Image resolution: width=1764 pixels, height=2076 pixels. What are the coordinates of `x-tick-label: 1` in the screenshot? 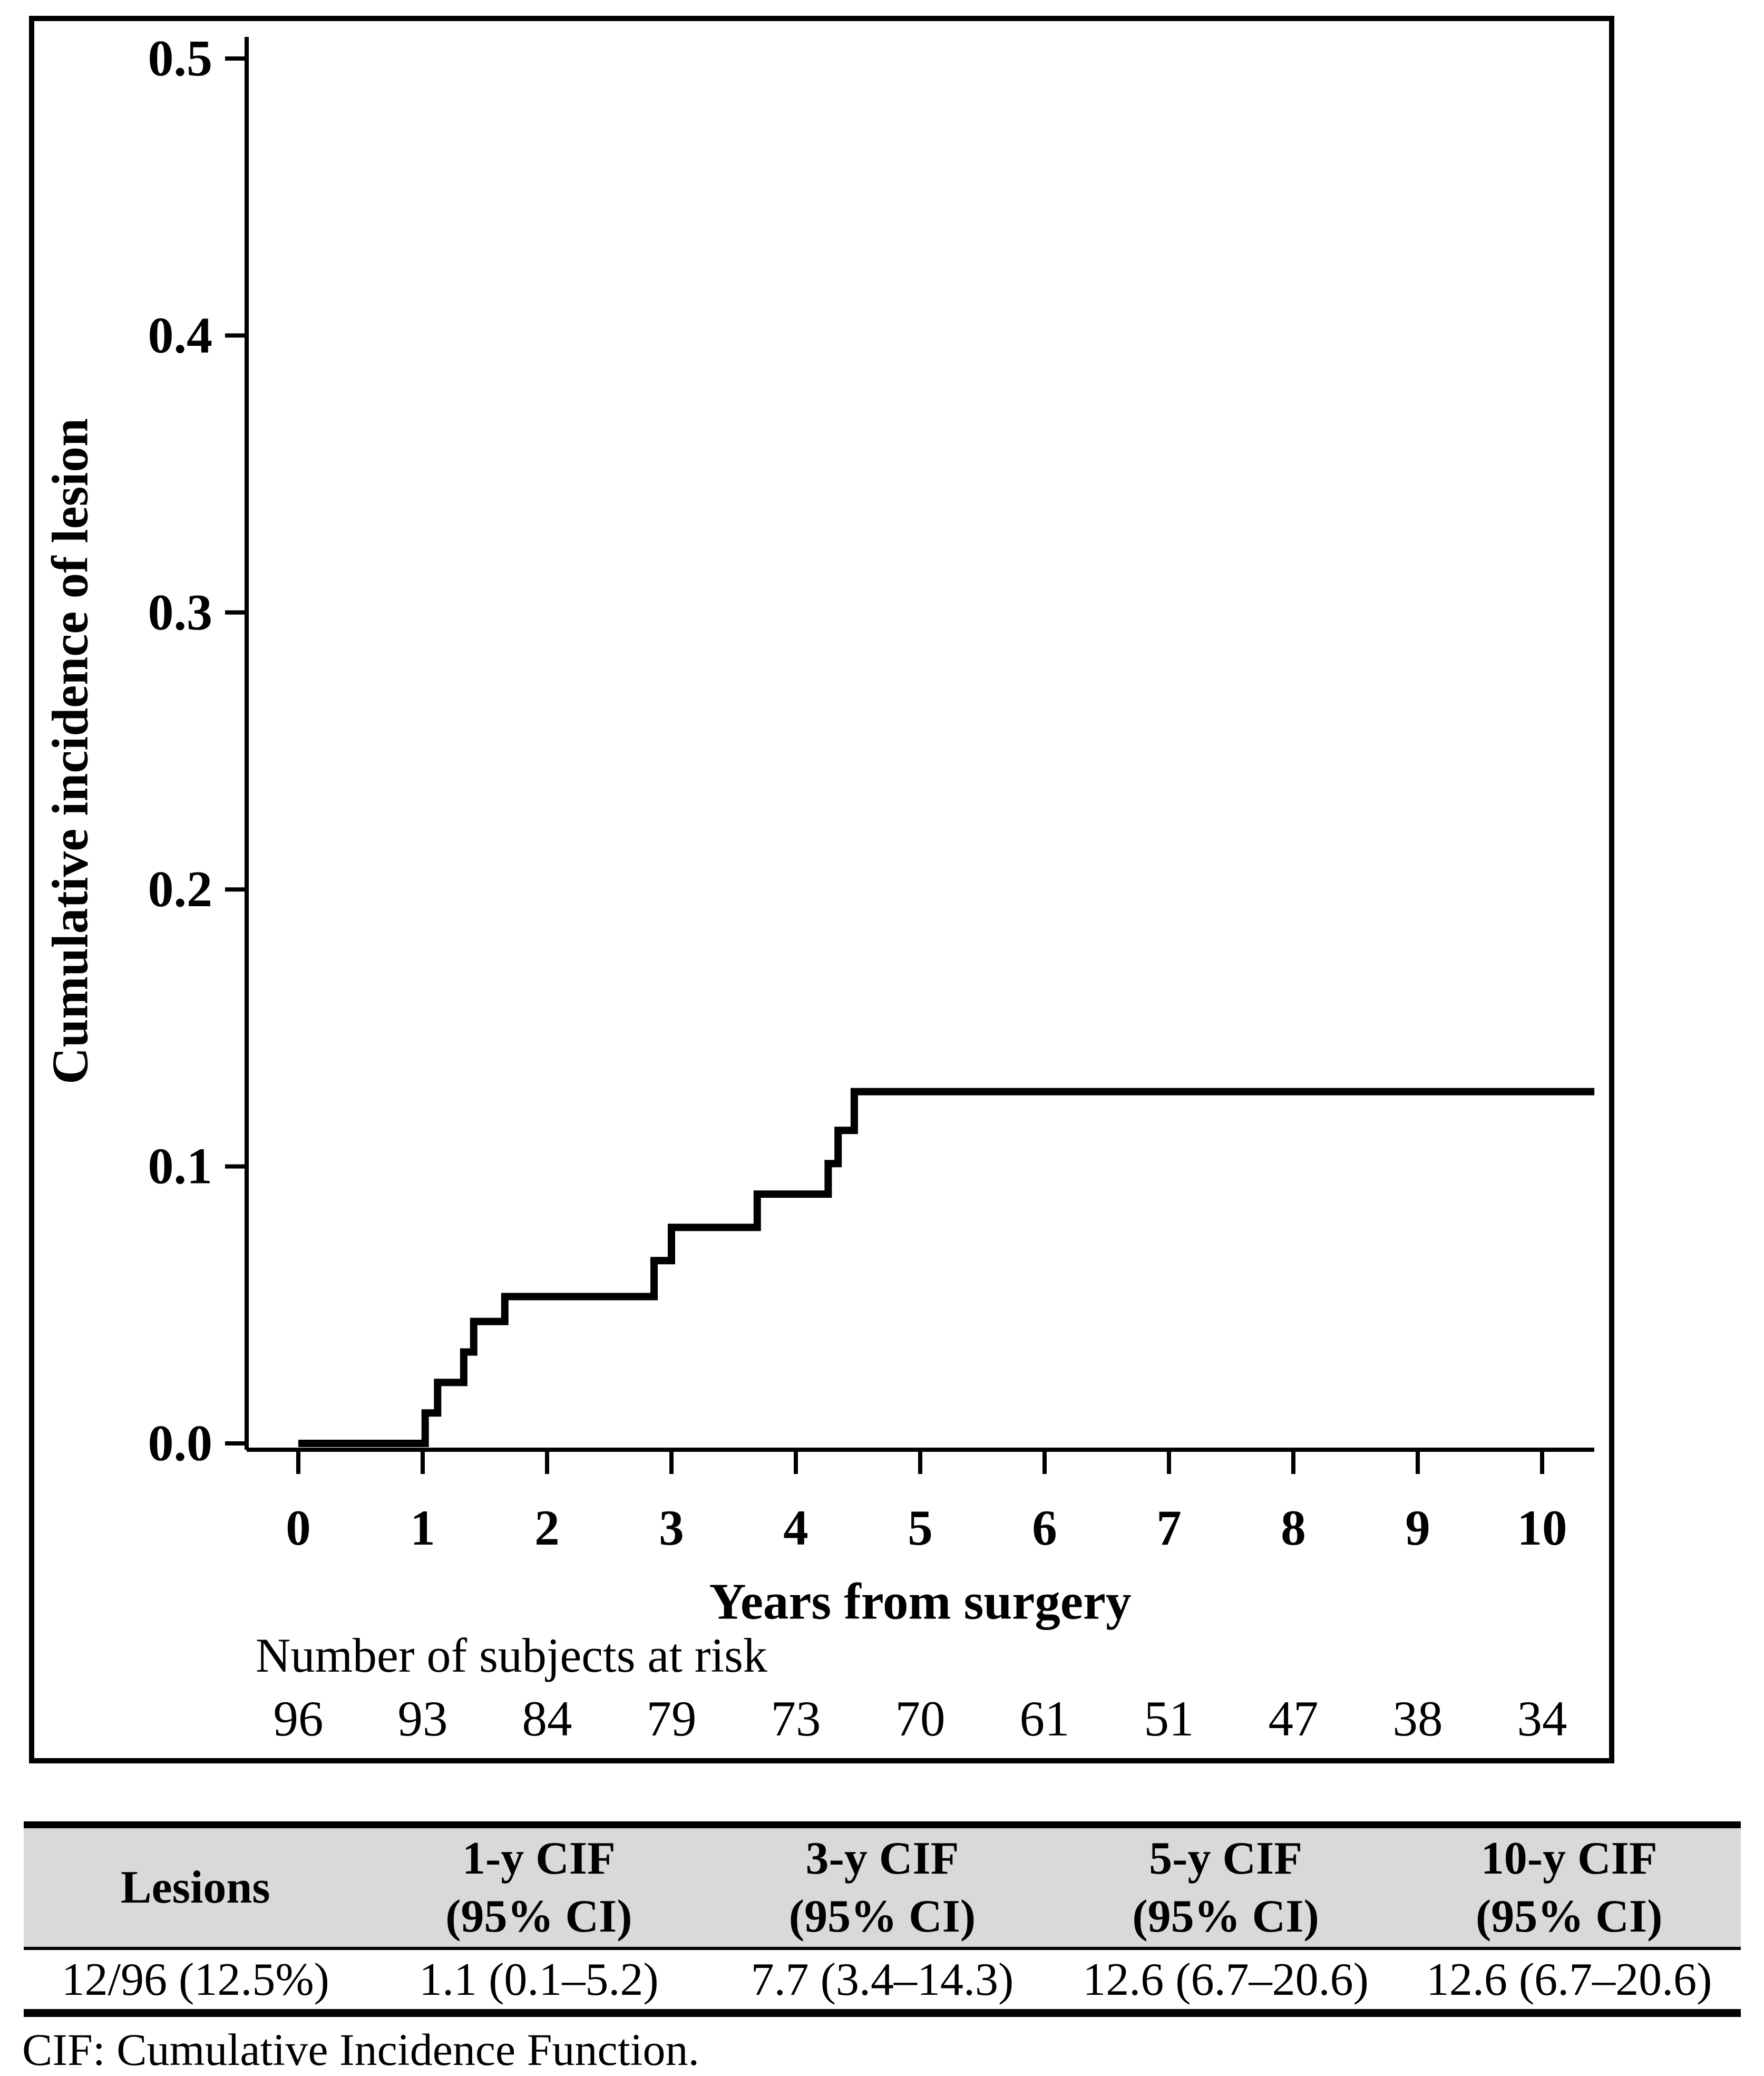 It's located at (422, 1528).